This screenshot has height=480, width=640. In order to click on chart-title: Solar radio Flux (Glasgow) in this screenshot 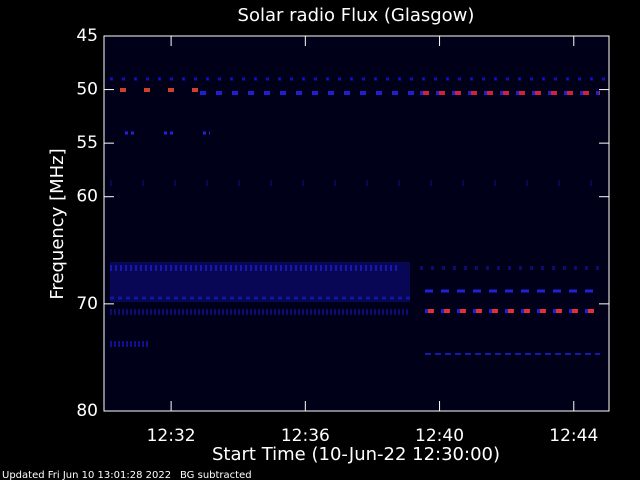, I will do `click(356, 15)`.